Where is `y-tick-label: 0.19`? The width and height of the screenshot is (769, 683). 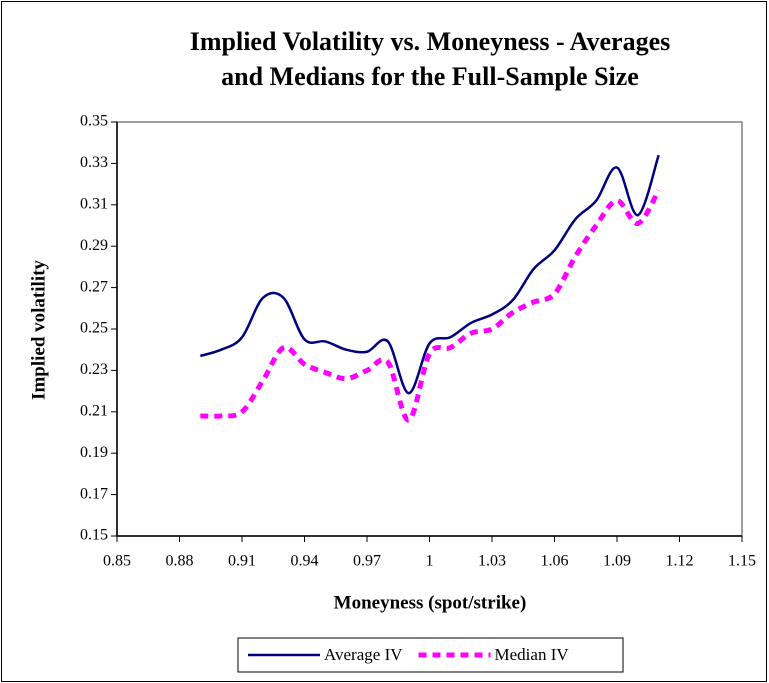 y-tick-label: 0.19 is located at coordinates (94, 452).